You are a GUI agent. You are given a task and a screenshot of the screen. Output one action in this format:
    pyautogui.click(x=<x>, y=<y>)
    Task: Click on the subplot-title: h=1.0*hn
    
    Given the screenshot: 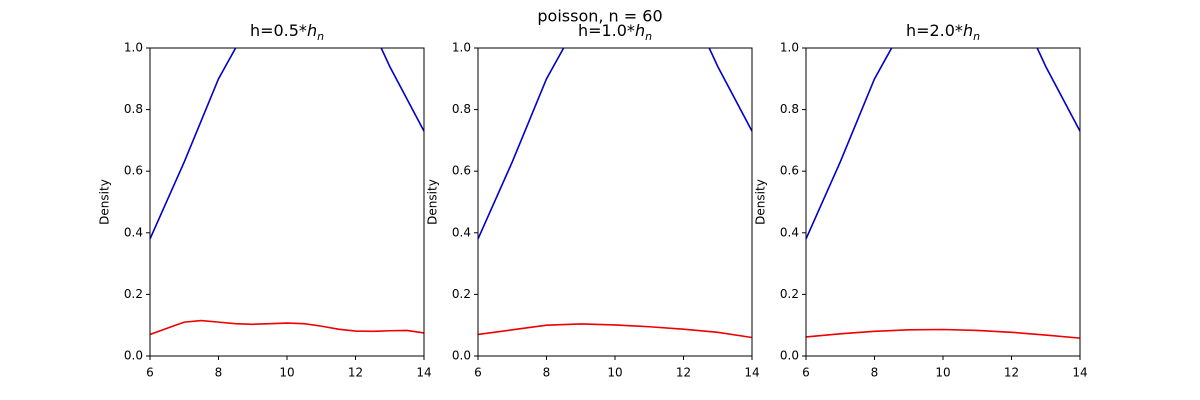 What is the action you would take?
    pyautogui.click(x=615, y=32)
    